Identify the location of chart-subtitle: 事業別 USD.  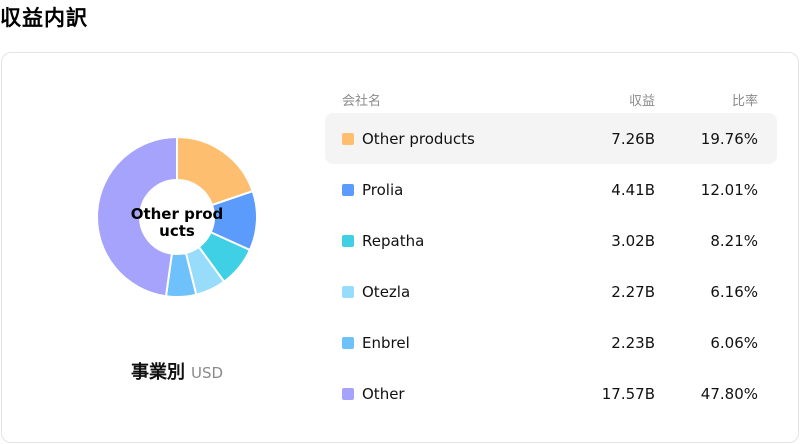
(177, 371).